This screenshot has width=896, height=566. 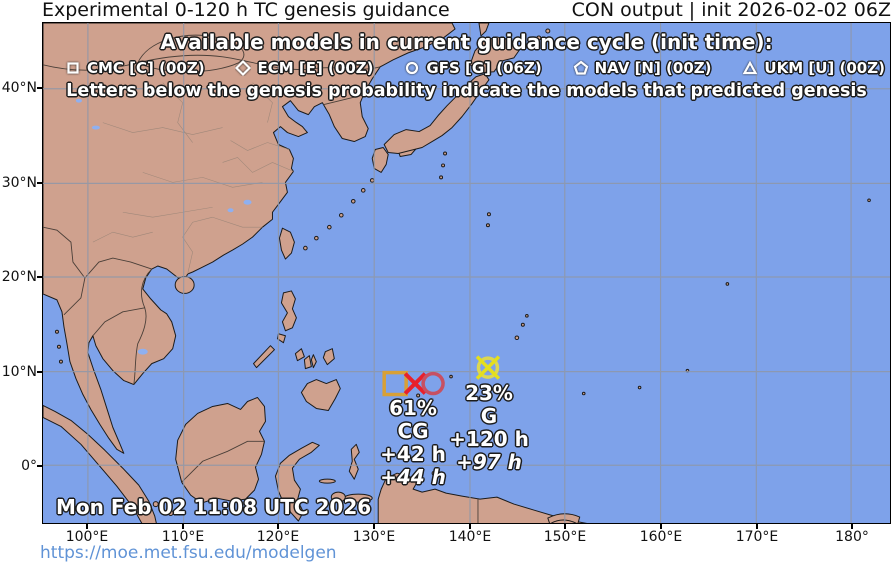 What do you see at coordinates (852, 537) in the screenshot?
I see `x-tick-label: 180°` at bounding box center [852, 537].